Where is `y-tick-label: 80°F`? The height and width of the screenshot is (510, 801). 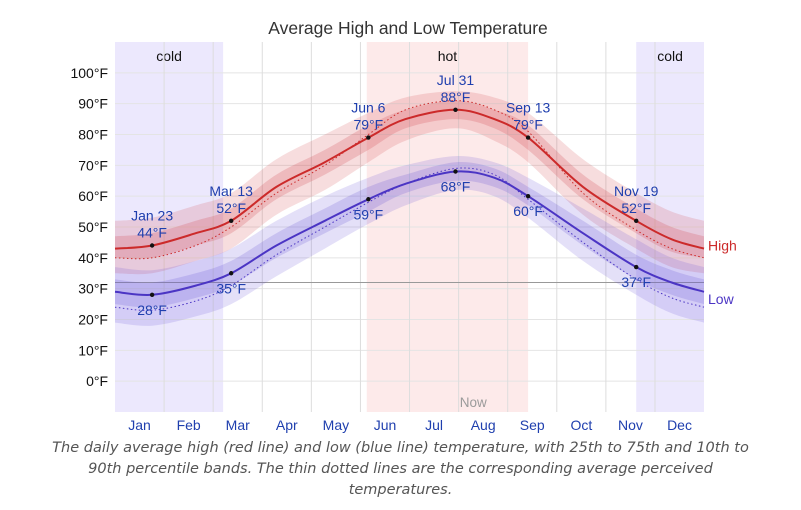
y-tick-label: 80°F is located at coordinates (93, 135).